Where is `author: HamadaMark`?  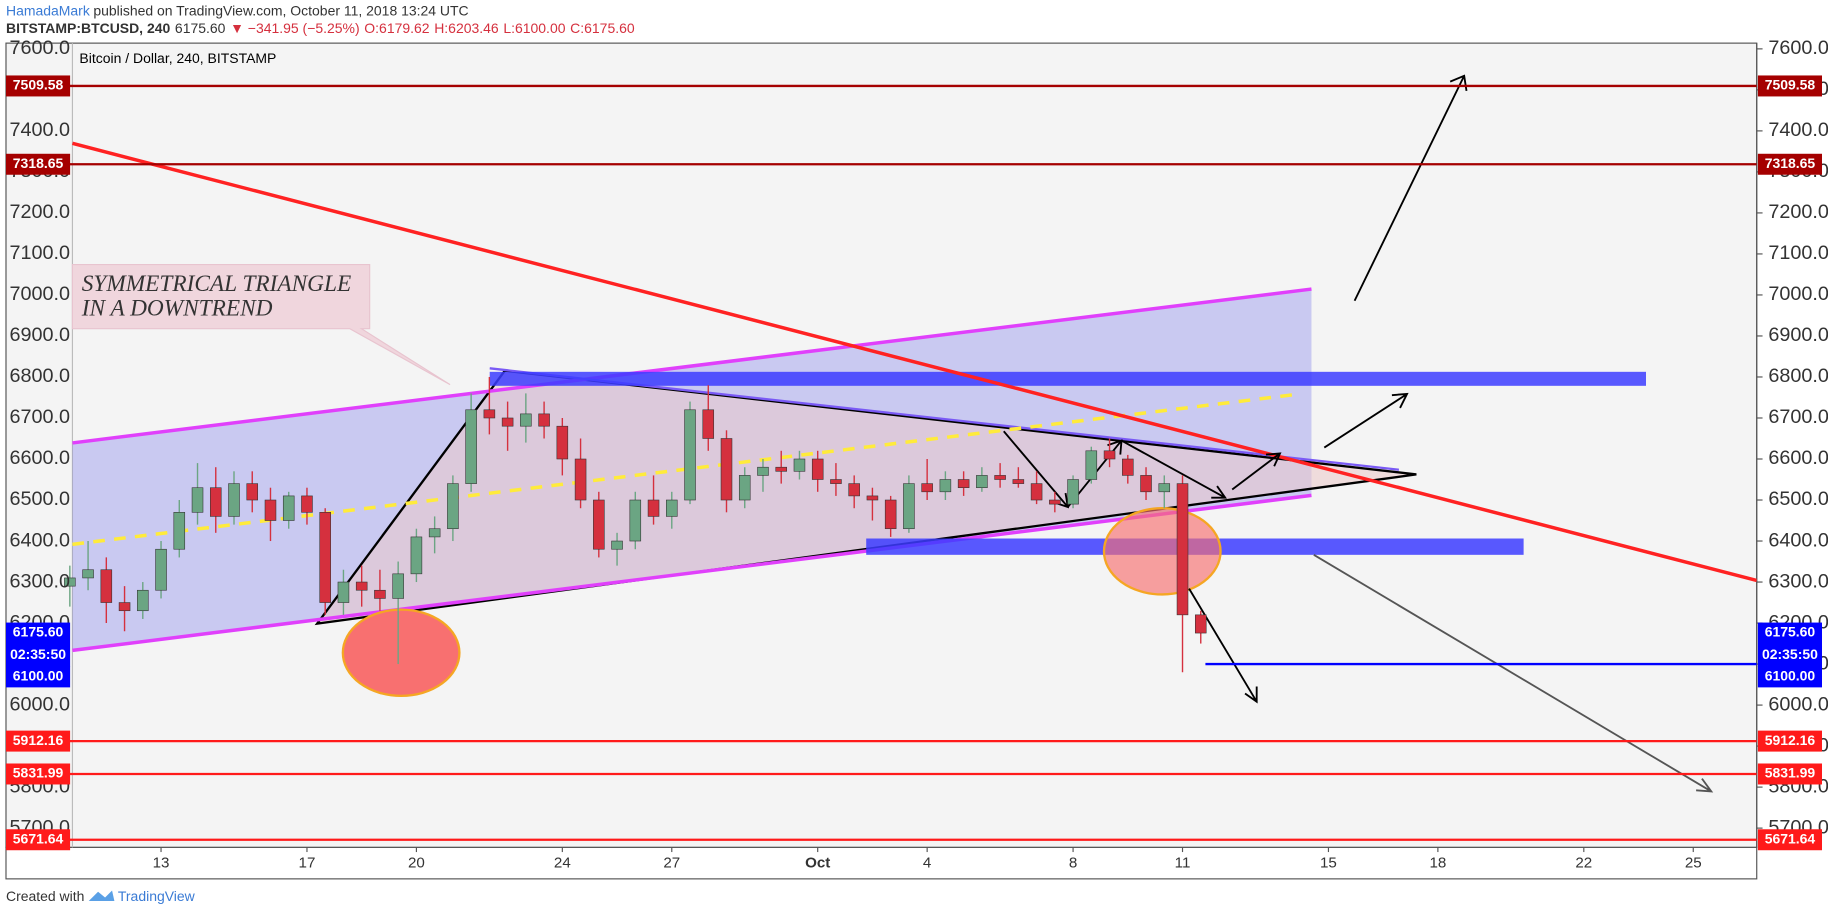 author: HamadaMark is located at coordinates (48, 10).